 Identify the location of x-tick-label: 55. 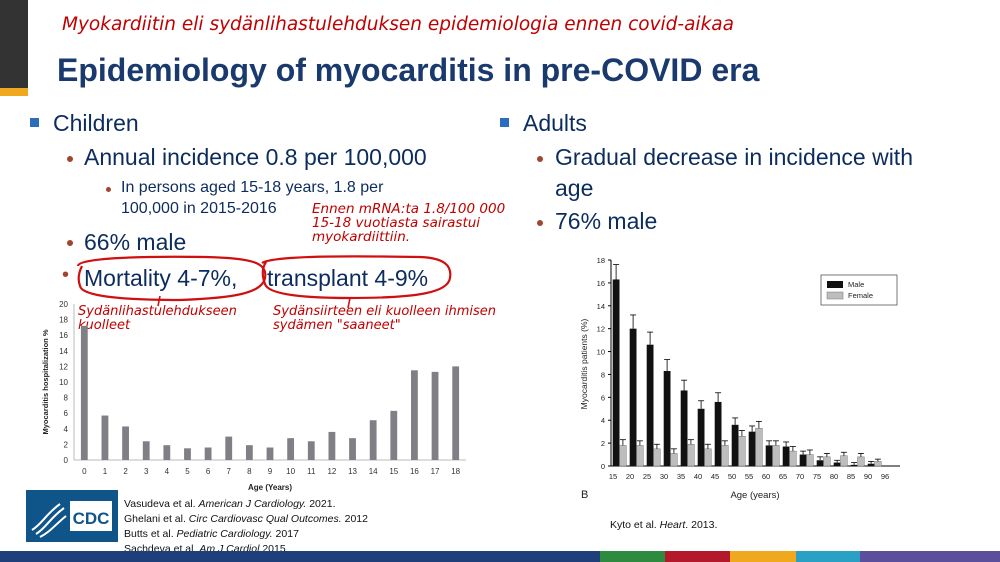
(749, 476).